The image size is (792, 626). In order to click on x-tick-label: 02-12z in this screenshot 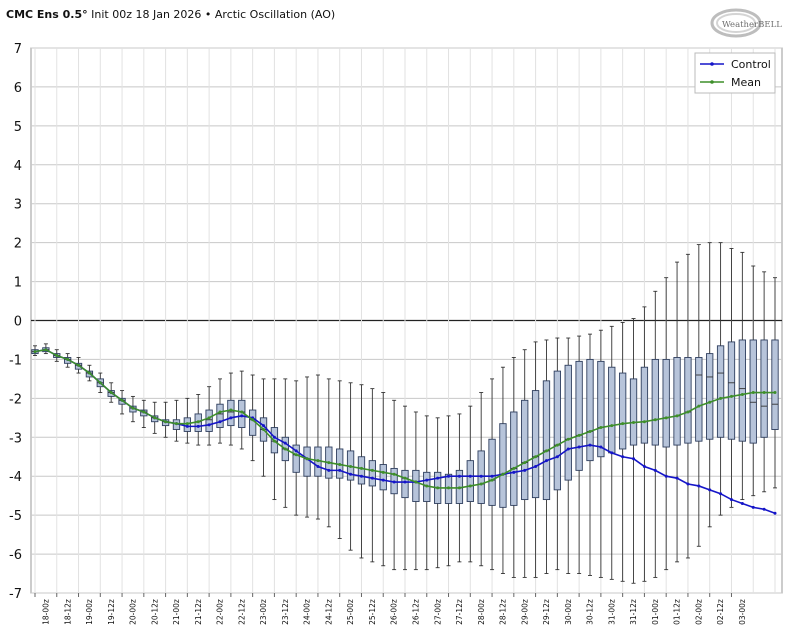, I will do `click(720, 612)`.